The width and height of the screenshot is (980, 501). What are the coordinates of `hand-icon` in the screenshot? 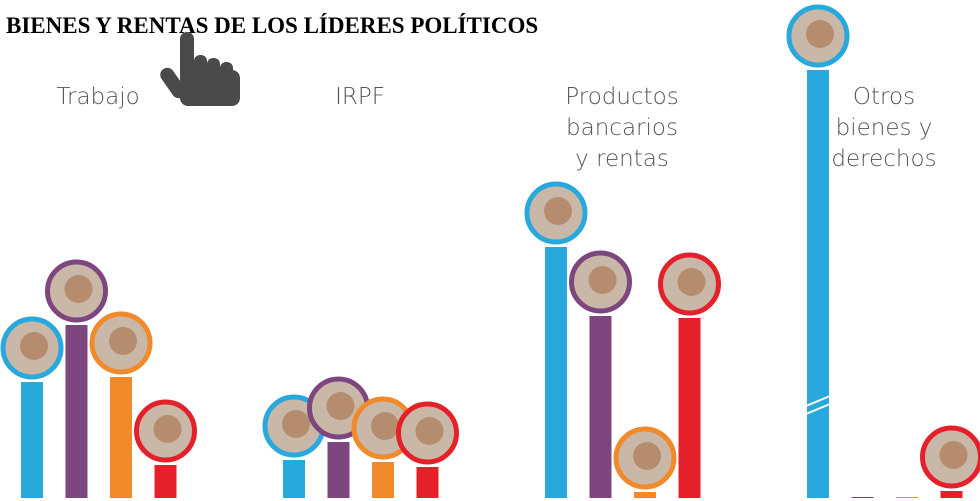 It's located at (200, 69).